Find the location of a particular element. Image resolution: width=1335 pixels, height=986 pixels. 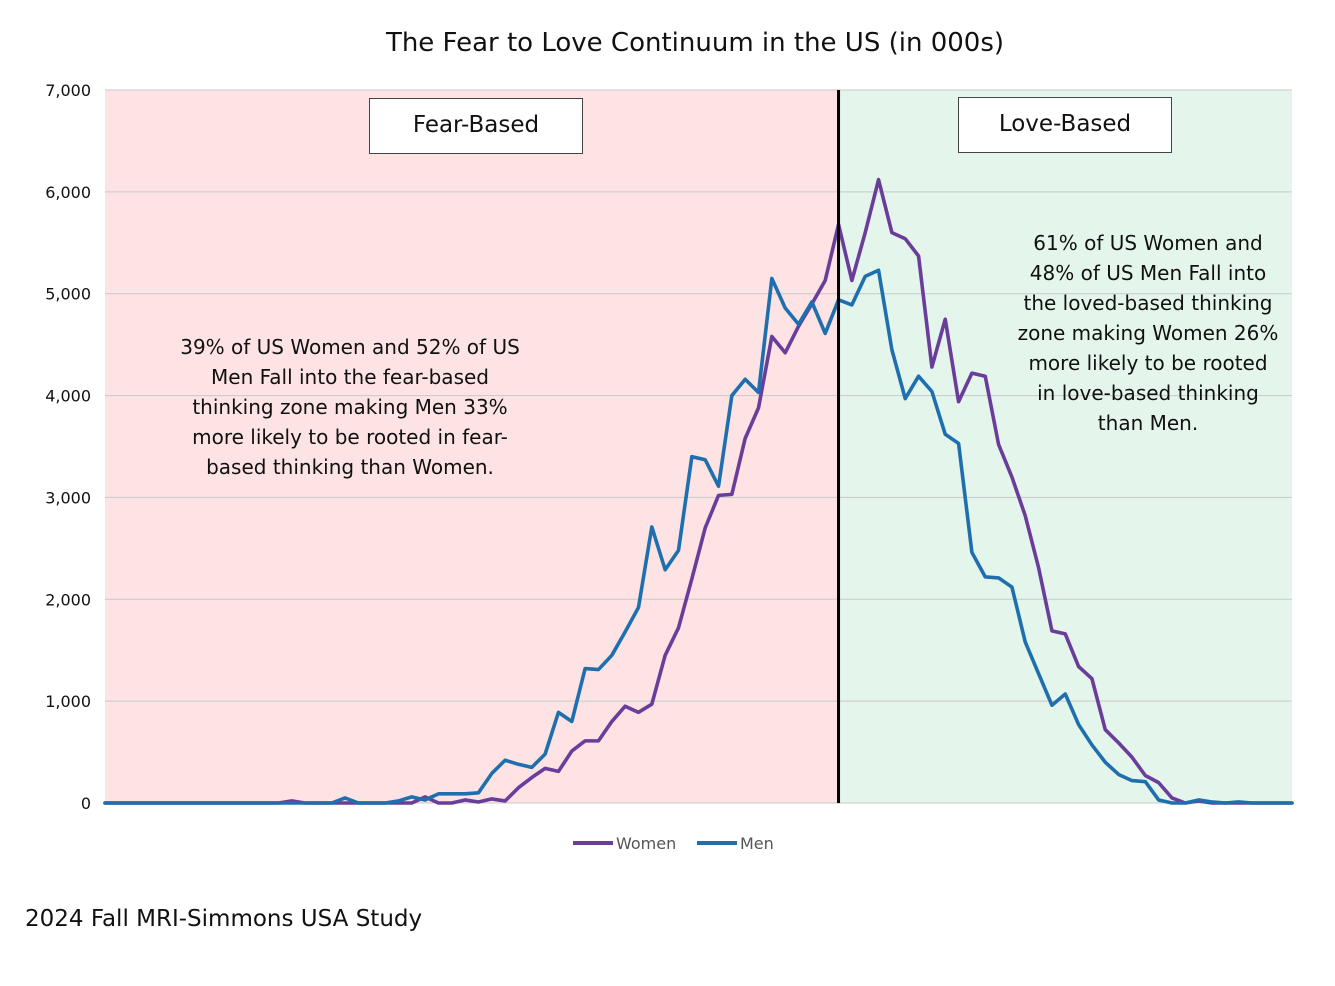

fear-note-line: Men Fall into the fear-based is located at coordinates (350, 377).